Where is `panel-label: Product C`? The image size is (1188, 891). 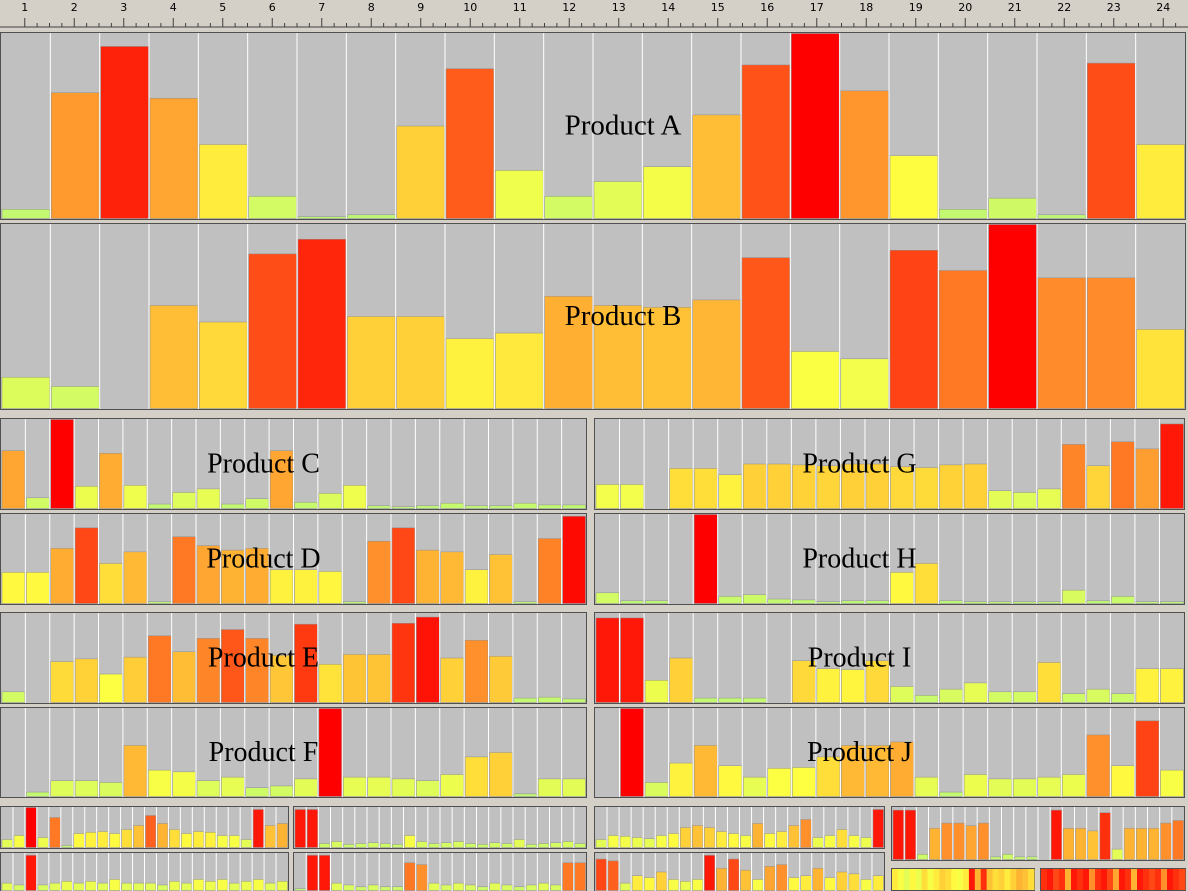 panel-label: Product C is located at coordinates (263, 463).